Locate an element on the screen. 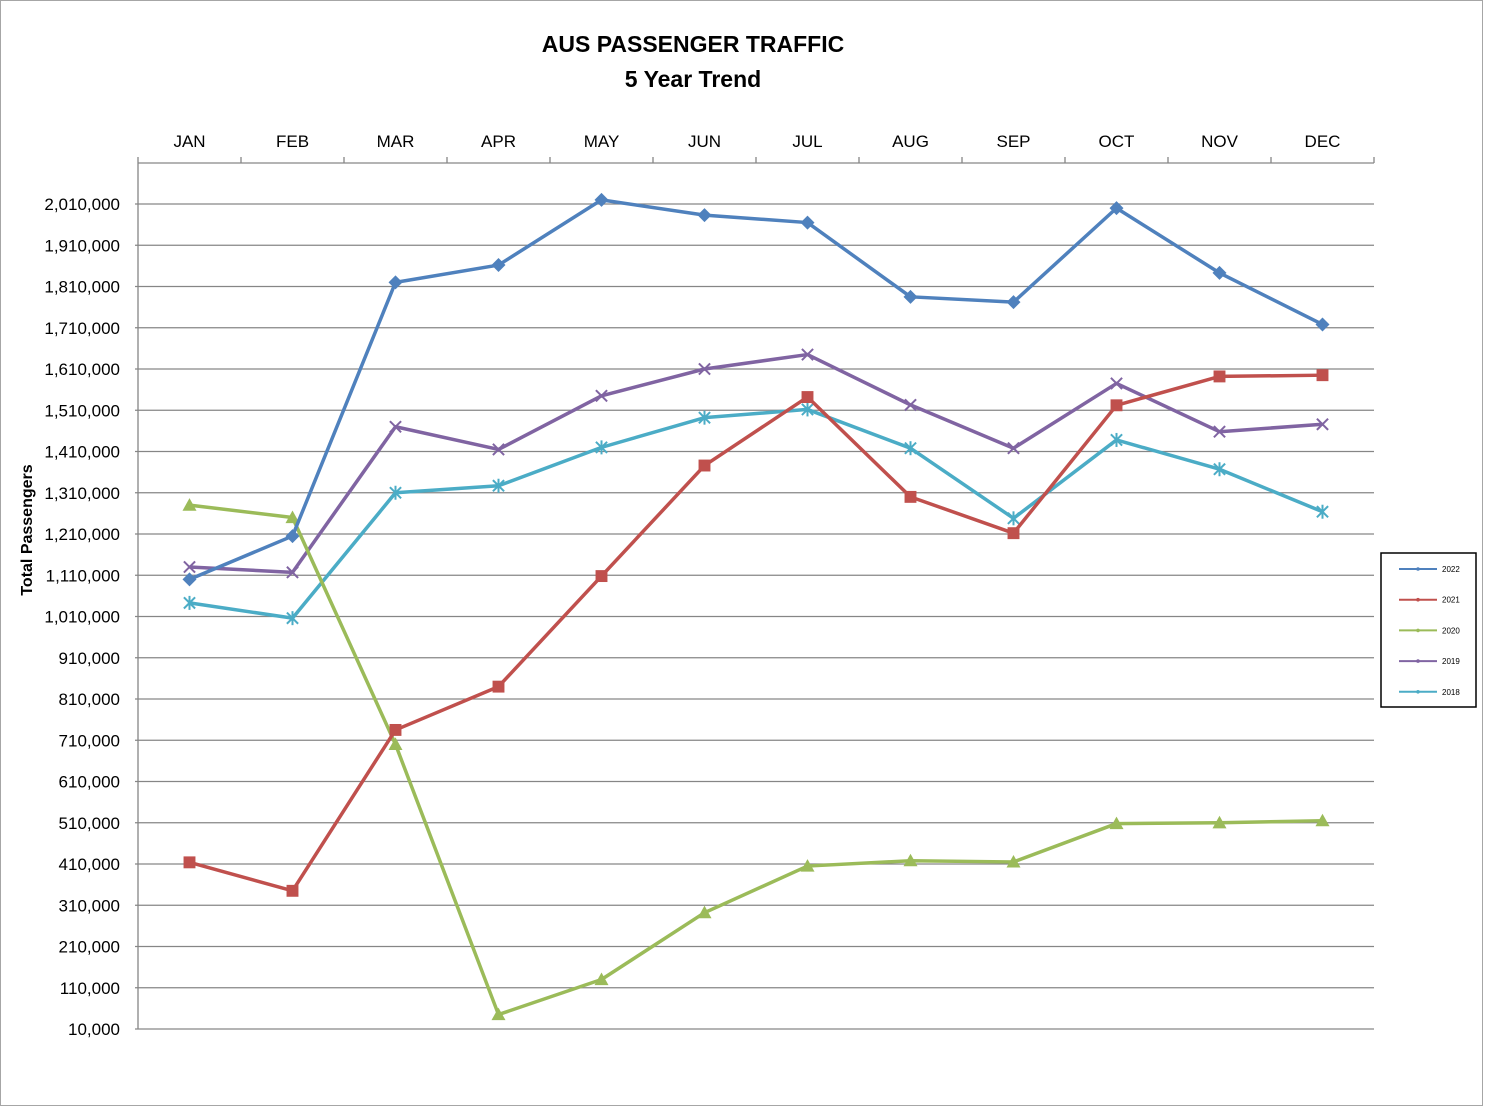  y-tick-label: 410,000 is located at coordinates (89, 864).